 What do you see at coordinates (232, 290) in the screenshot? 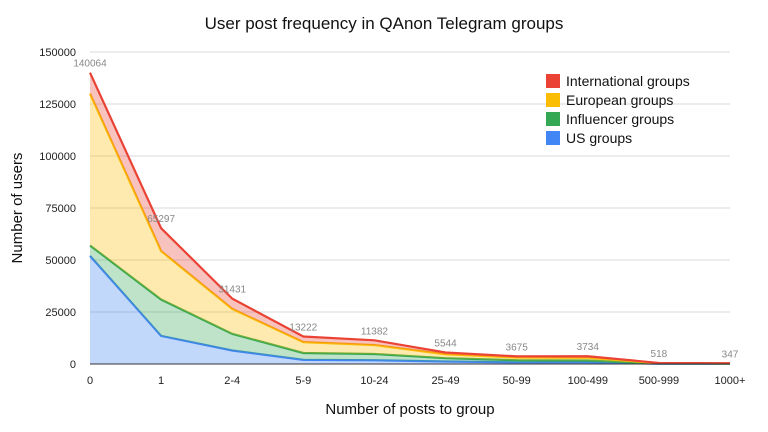
I see `data-label: 31431` at bounding box center [232, 290].